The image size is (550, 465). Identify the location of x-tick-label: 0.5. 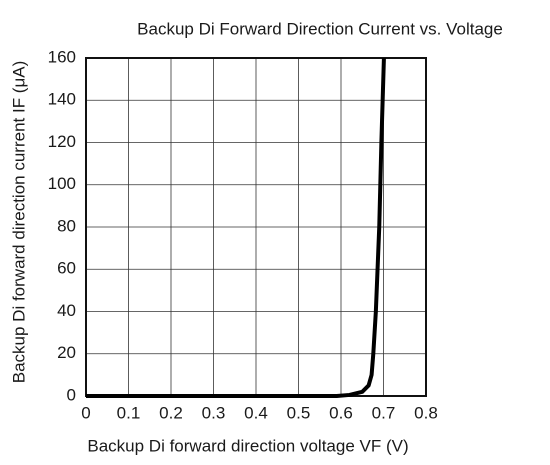
(299, 412).